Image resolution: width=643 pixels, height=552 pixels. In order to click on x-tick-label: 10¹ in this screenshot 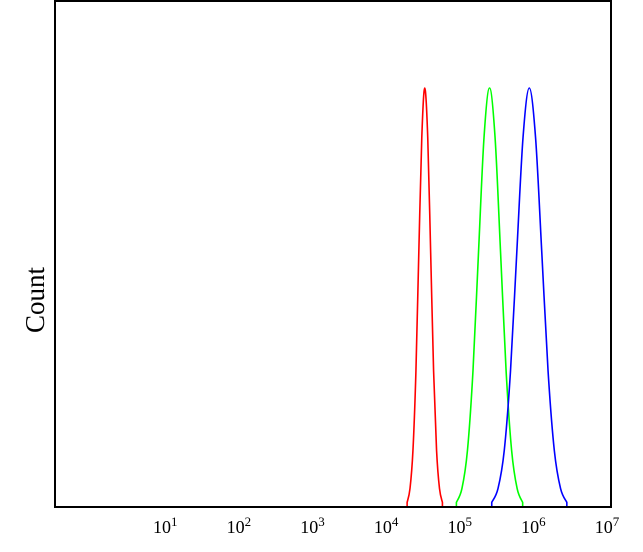, I will do `click(165, 525)`.